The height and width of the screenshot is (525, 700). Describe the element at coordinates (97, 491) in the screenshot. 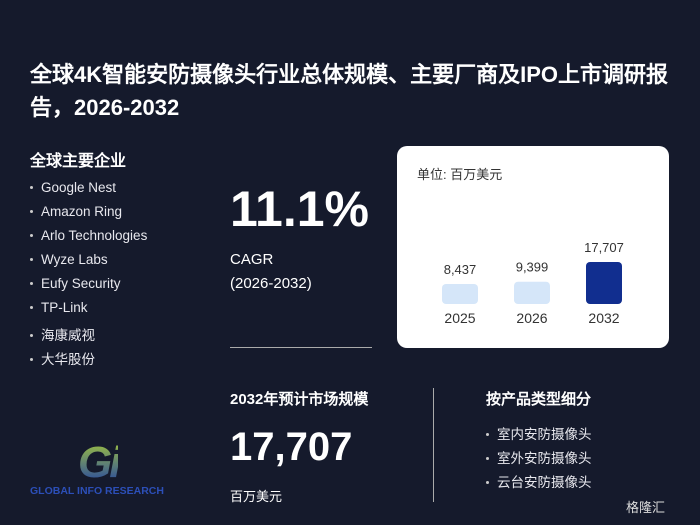

I see `logo-text: GLOBAL INFO RESEARCH` at that location.